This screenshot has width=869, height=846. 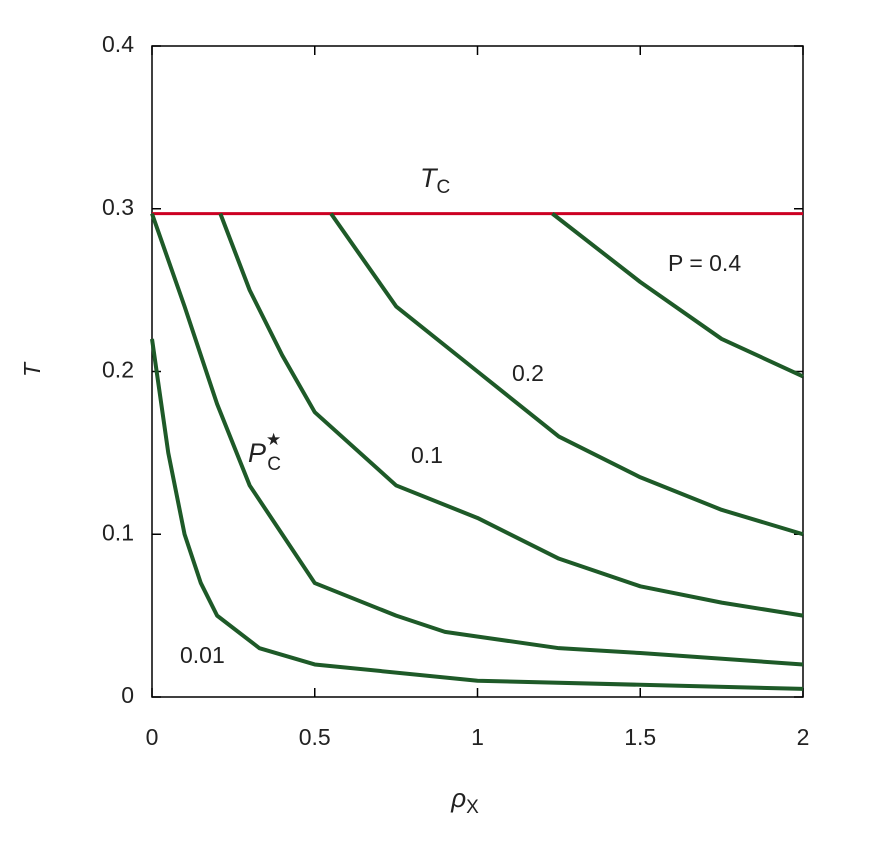 What do you see at coordinates (257, 453) in the screenshot?
I see `curve-label-main: P` at bounding box center [257, 453].